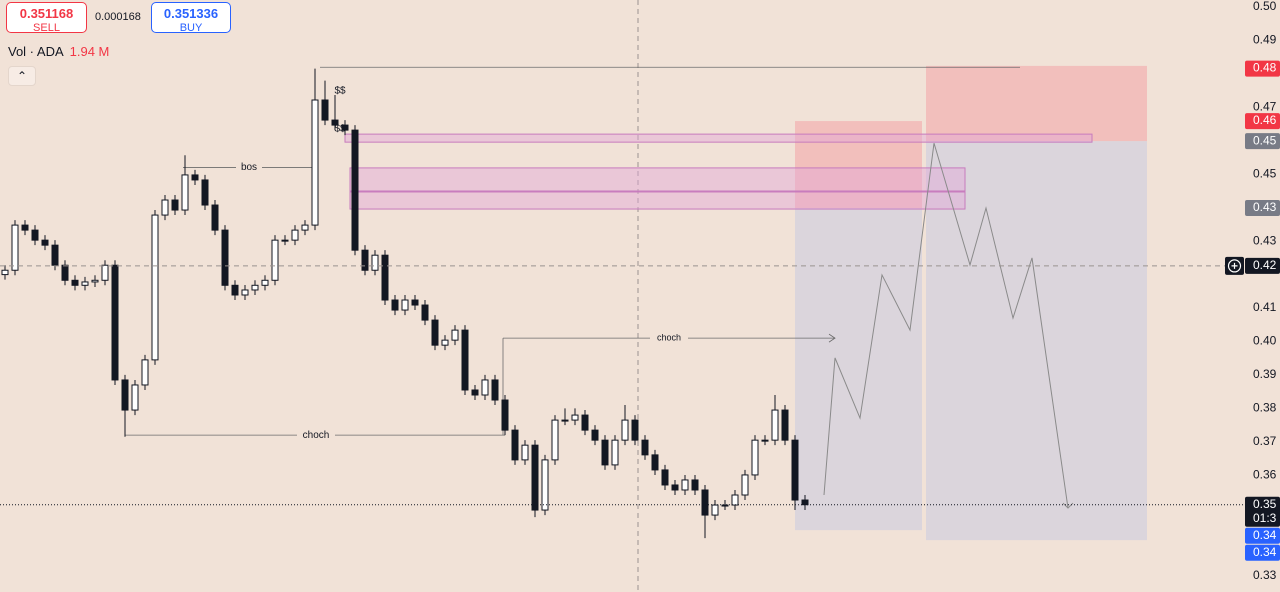 The width and height of the screenshot is (1280, 592). Describe the element at coordinates (1265, 173) in the screenshot. I see `y-tick-label: 0.45` at that location.